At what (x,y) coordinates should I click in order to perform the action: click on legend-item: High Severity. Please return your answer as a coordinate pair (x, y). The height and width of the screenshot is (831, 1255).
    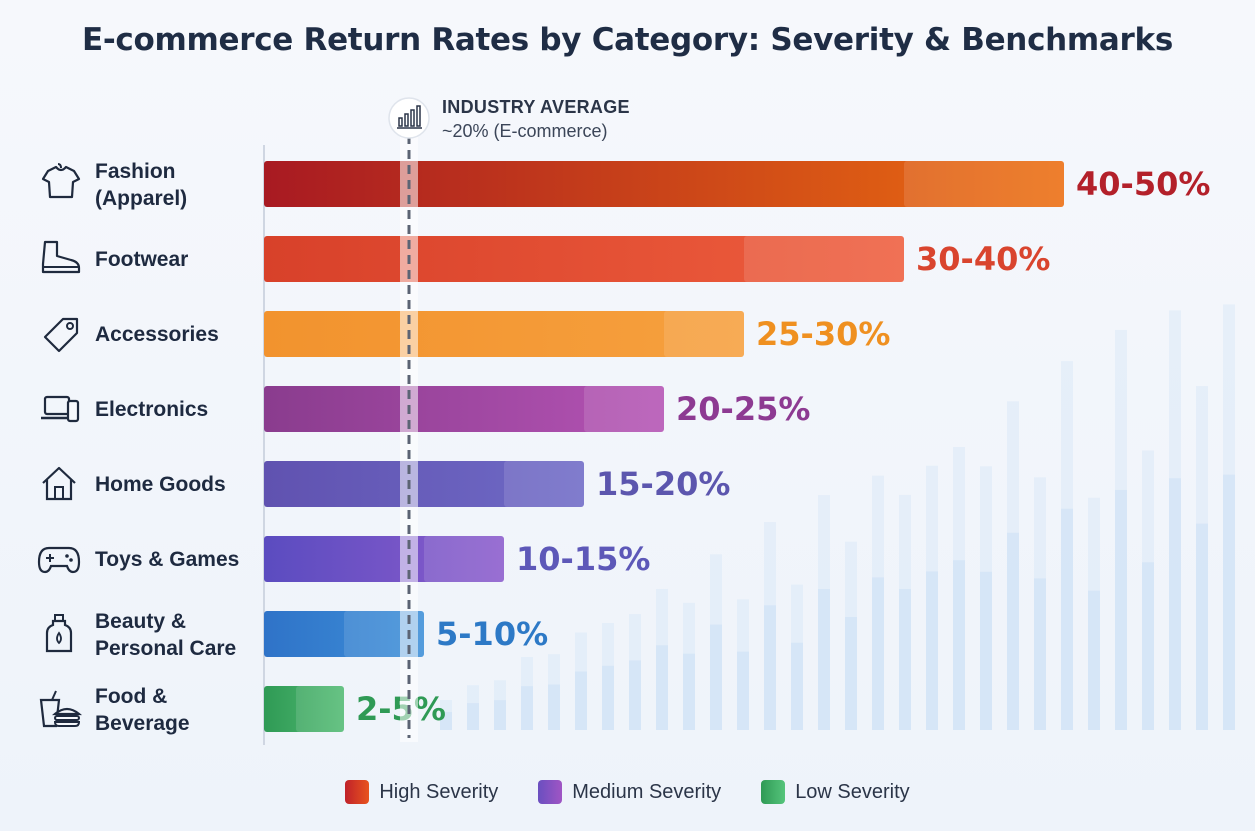
    Looking at the image, I should click on (421, 792).